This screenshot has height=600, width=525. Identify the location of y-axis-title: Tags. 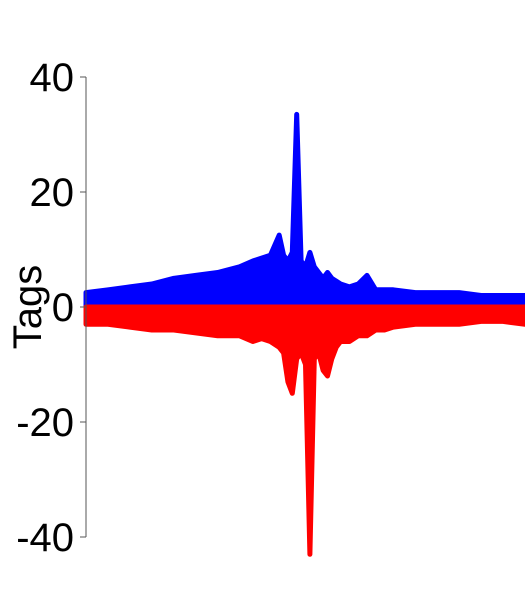
(28, 307).